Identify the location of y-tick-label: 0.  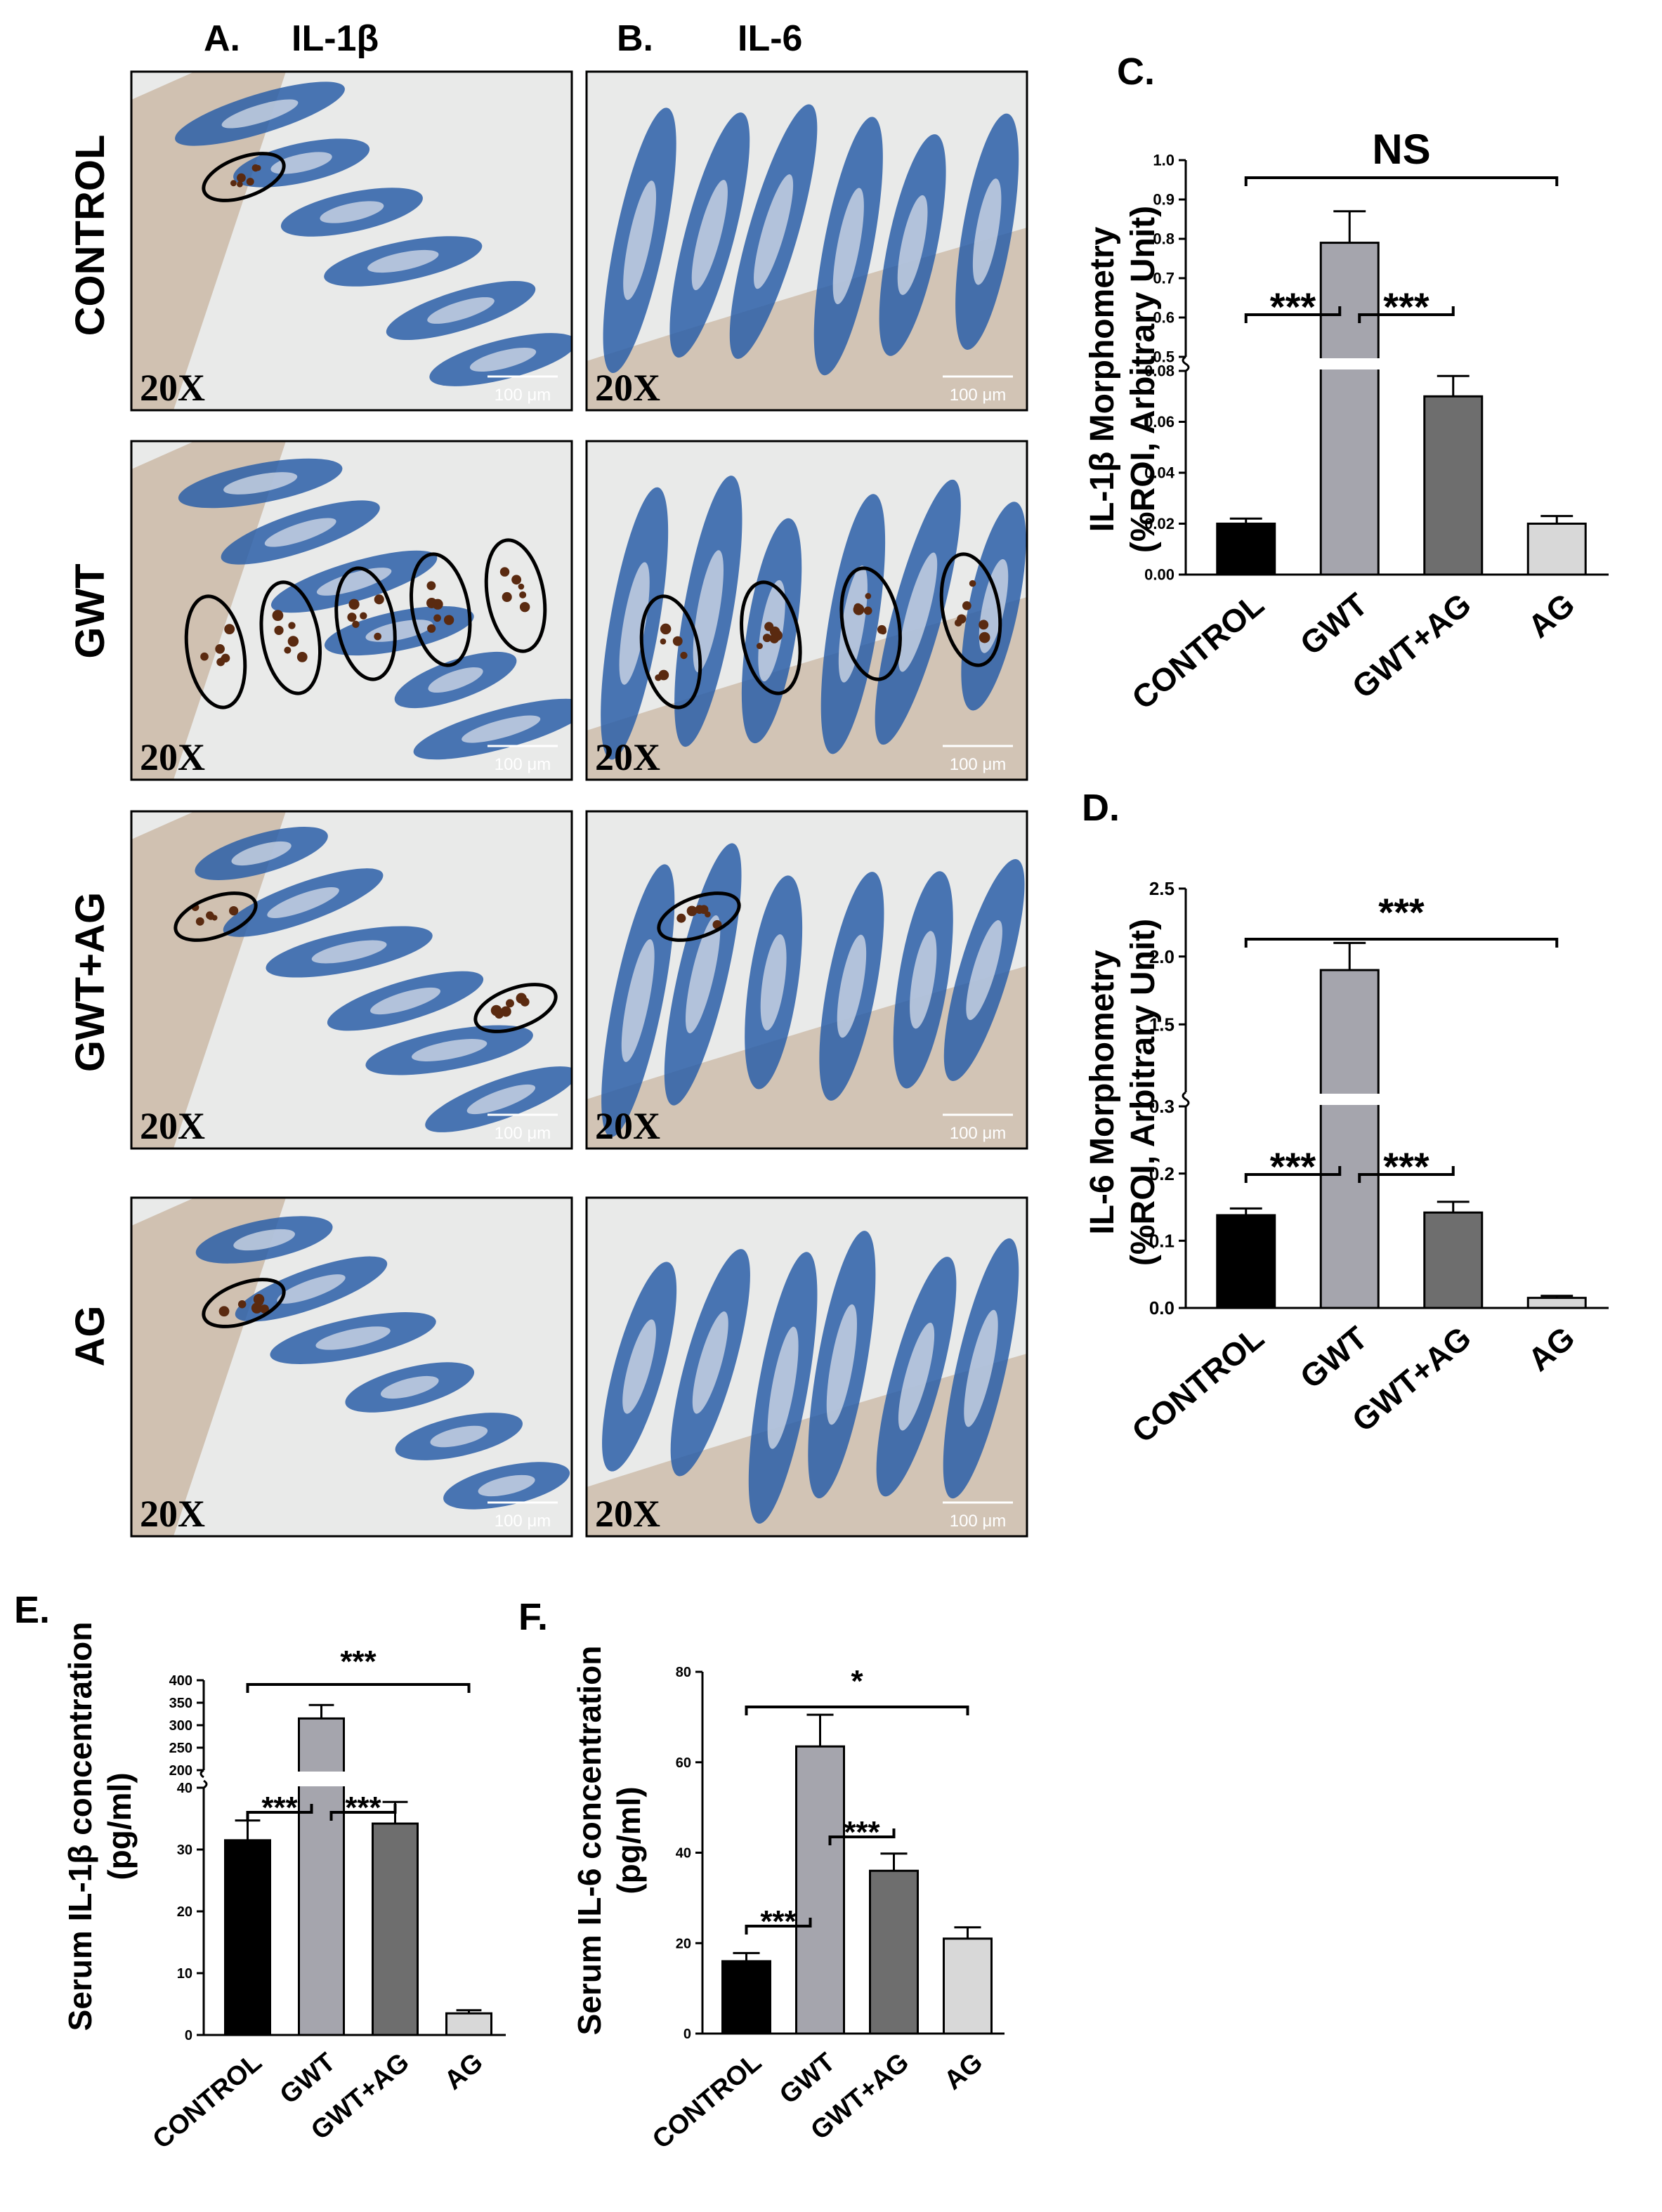
(188, 2035).